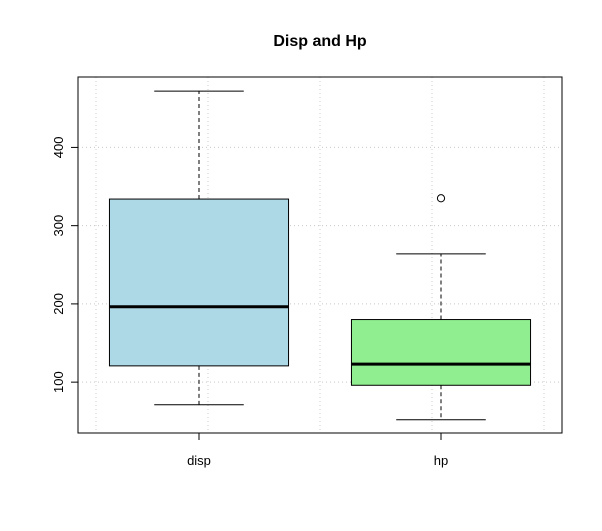 The height and width of the screenshot is (531, 602). Describe the element at coordinates (58, 226) in the screenshot. I see `y-tick-label: 300` at that location.